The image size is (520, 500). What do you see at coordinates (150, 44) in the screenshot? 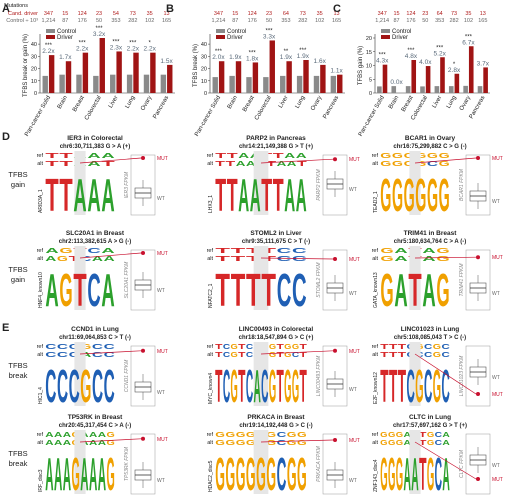
I see `significance-stars: *` at bounding box center [150, 44].